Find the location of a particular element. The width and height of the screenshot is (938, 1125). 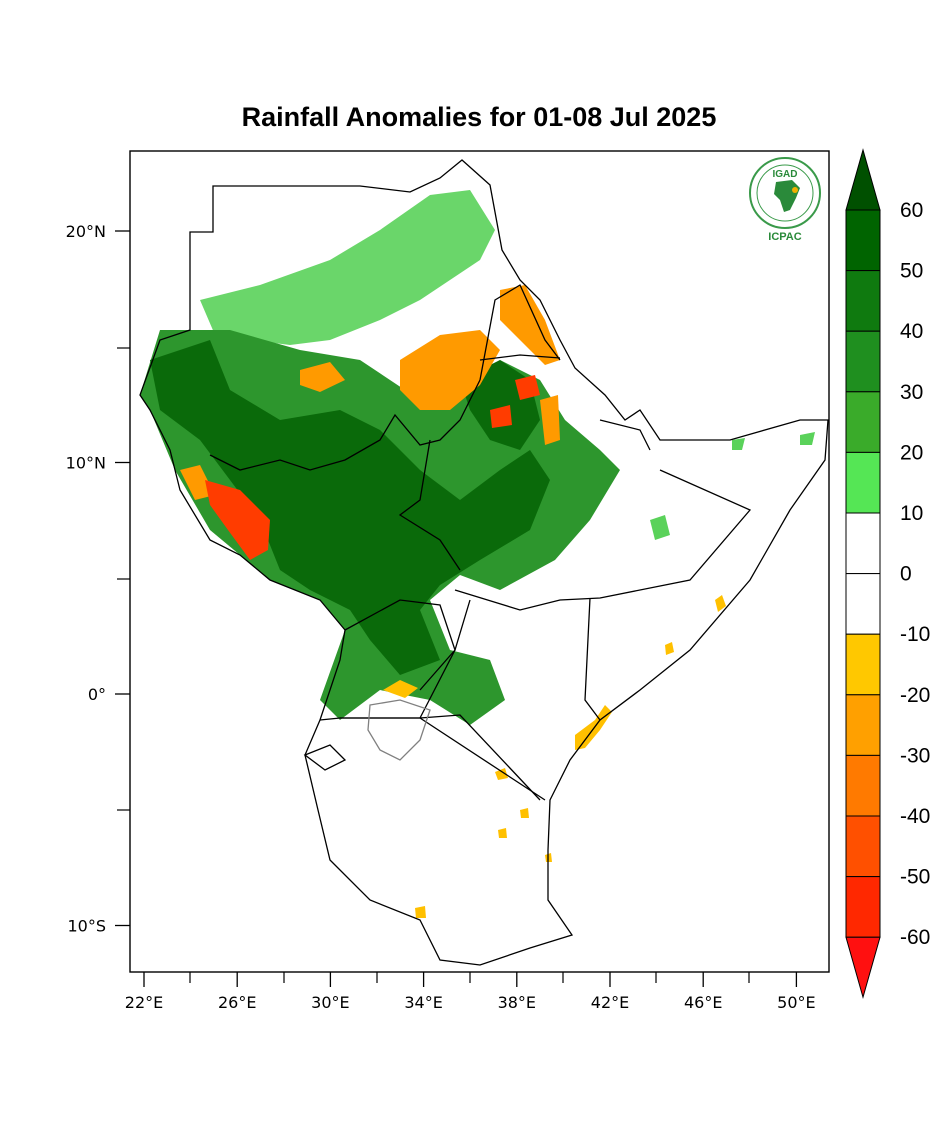

logo-dot-icon is located at coordinates (795, 190).